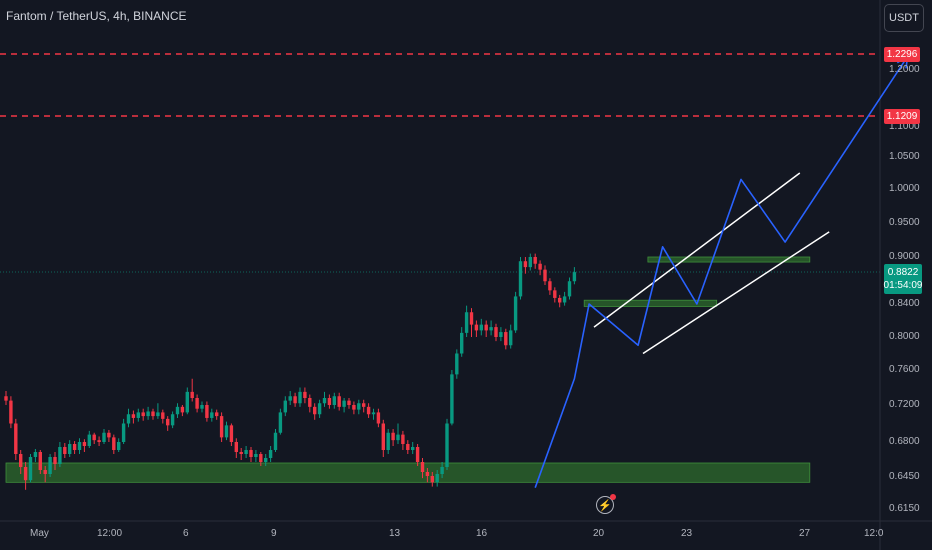 The image size is (932, 550). I want to click on time-tick: 6, so click(186, 533).